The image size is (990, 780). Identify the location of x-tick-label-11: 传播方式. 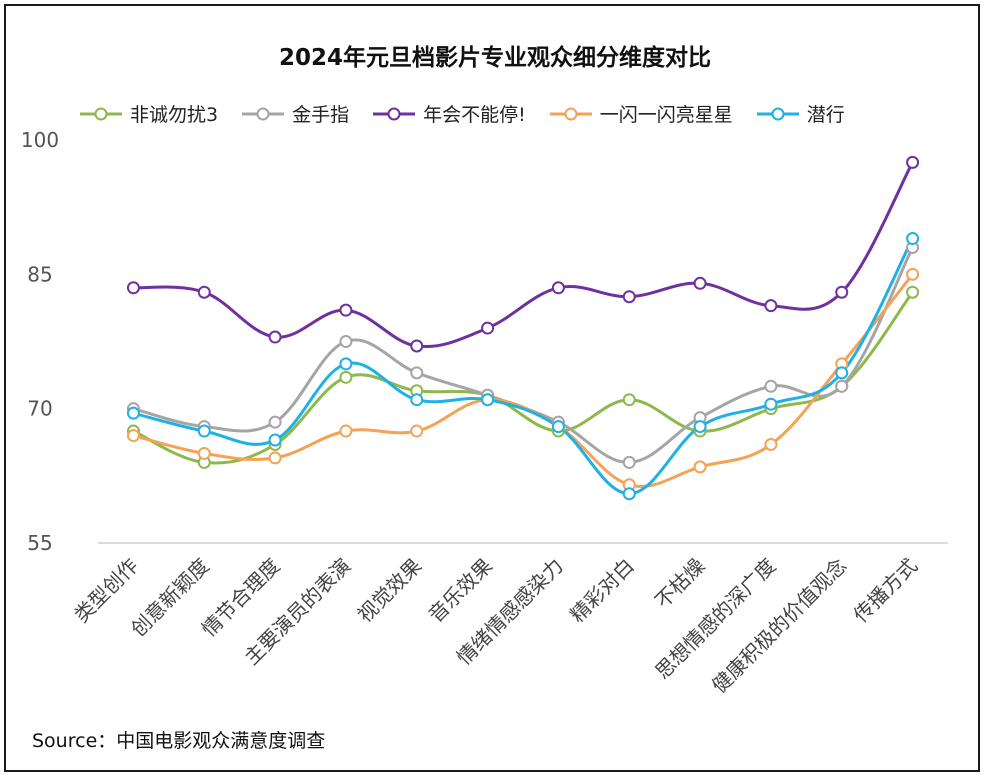
(886, 591).